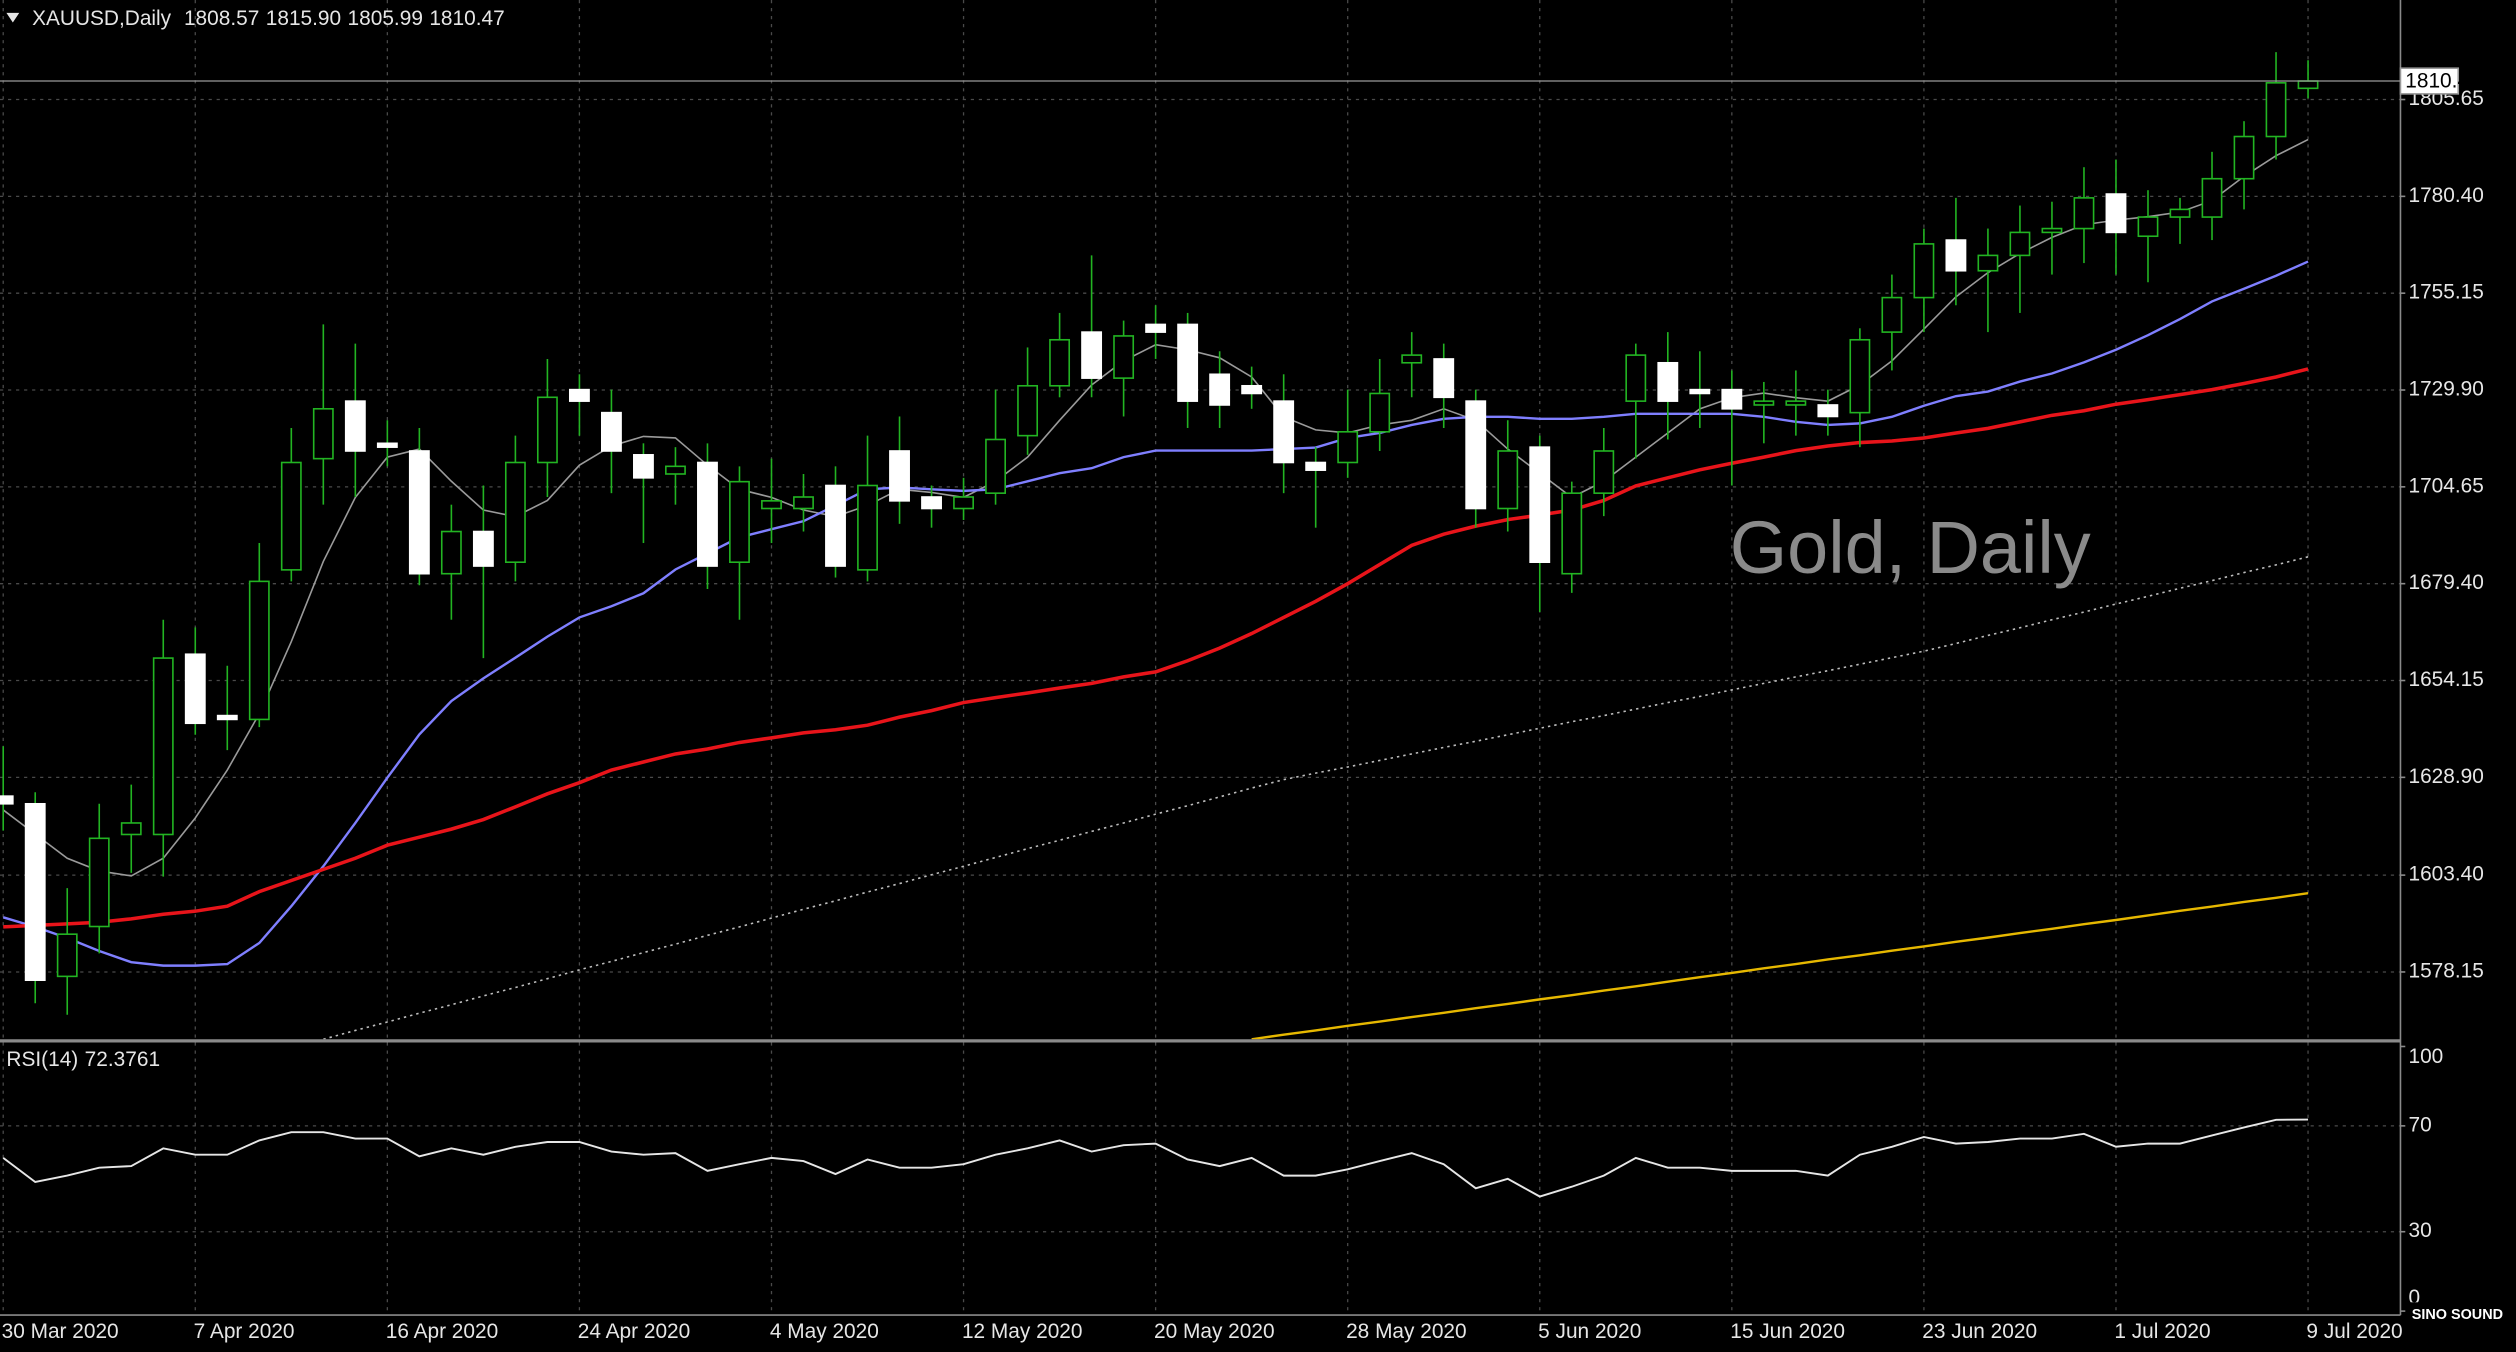 This screenshot has height=1352, width=2516. What do you see at coordinates (2445, 679) in the screenshot?
I see `y-tick-label: 1654.15` at bounding box center [2445, 679].